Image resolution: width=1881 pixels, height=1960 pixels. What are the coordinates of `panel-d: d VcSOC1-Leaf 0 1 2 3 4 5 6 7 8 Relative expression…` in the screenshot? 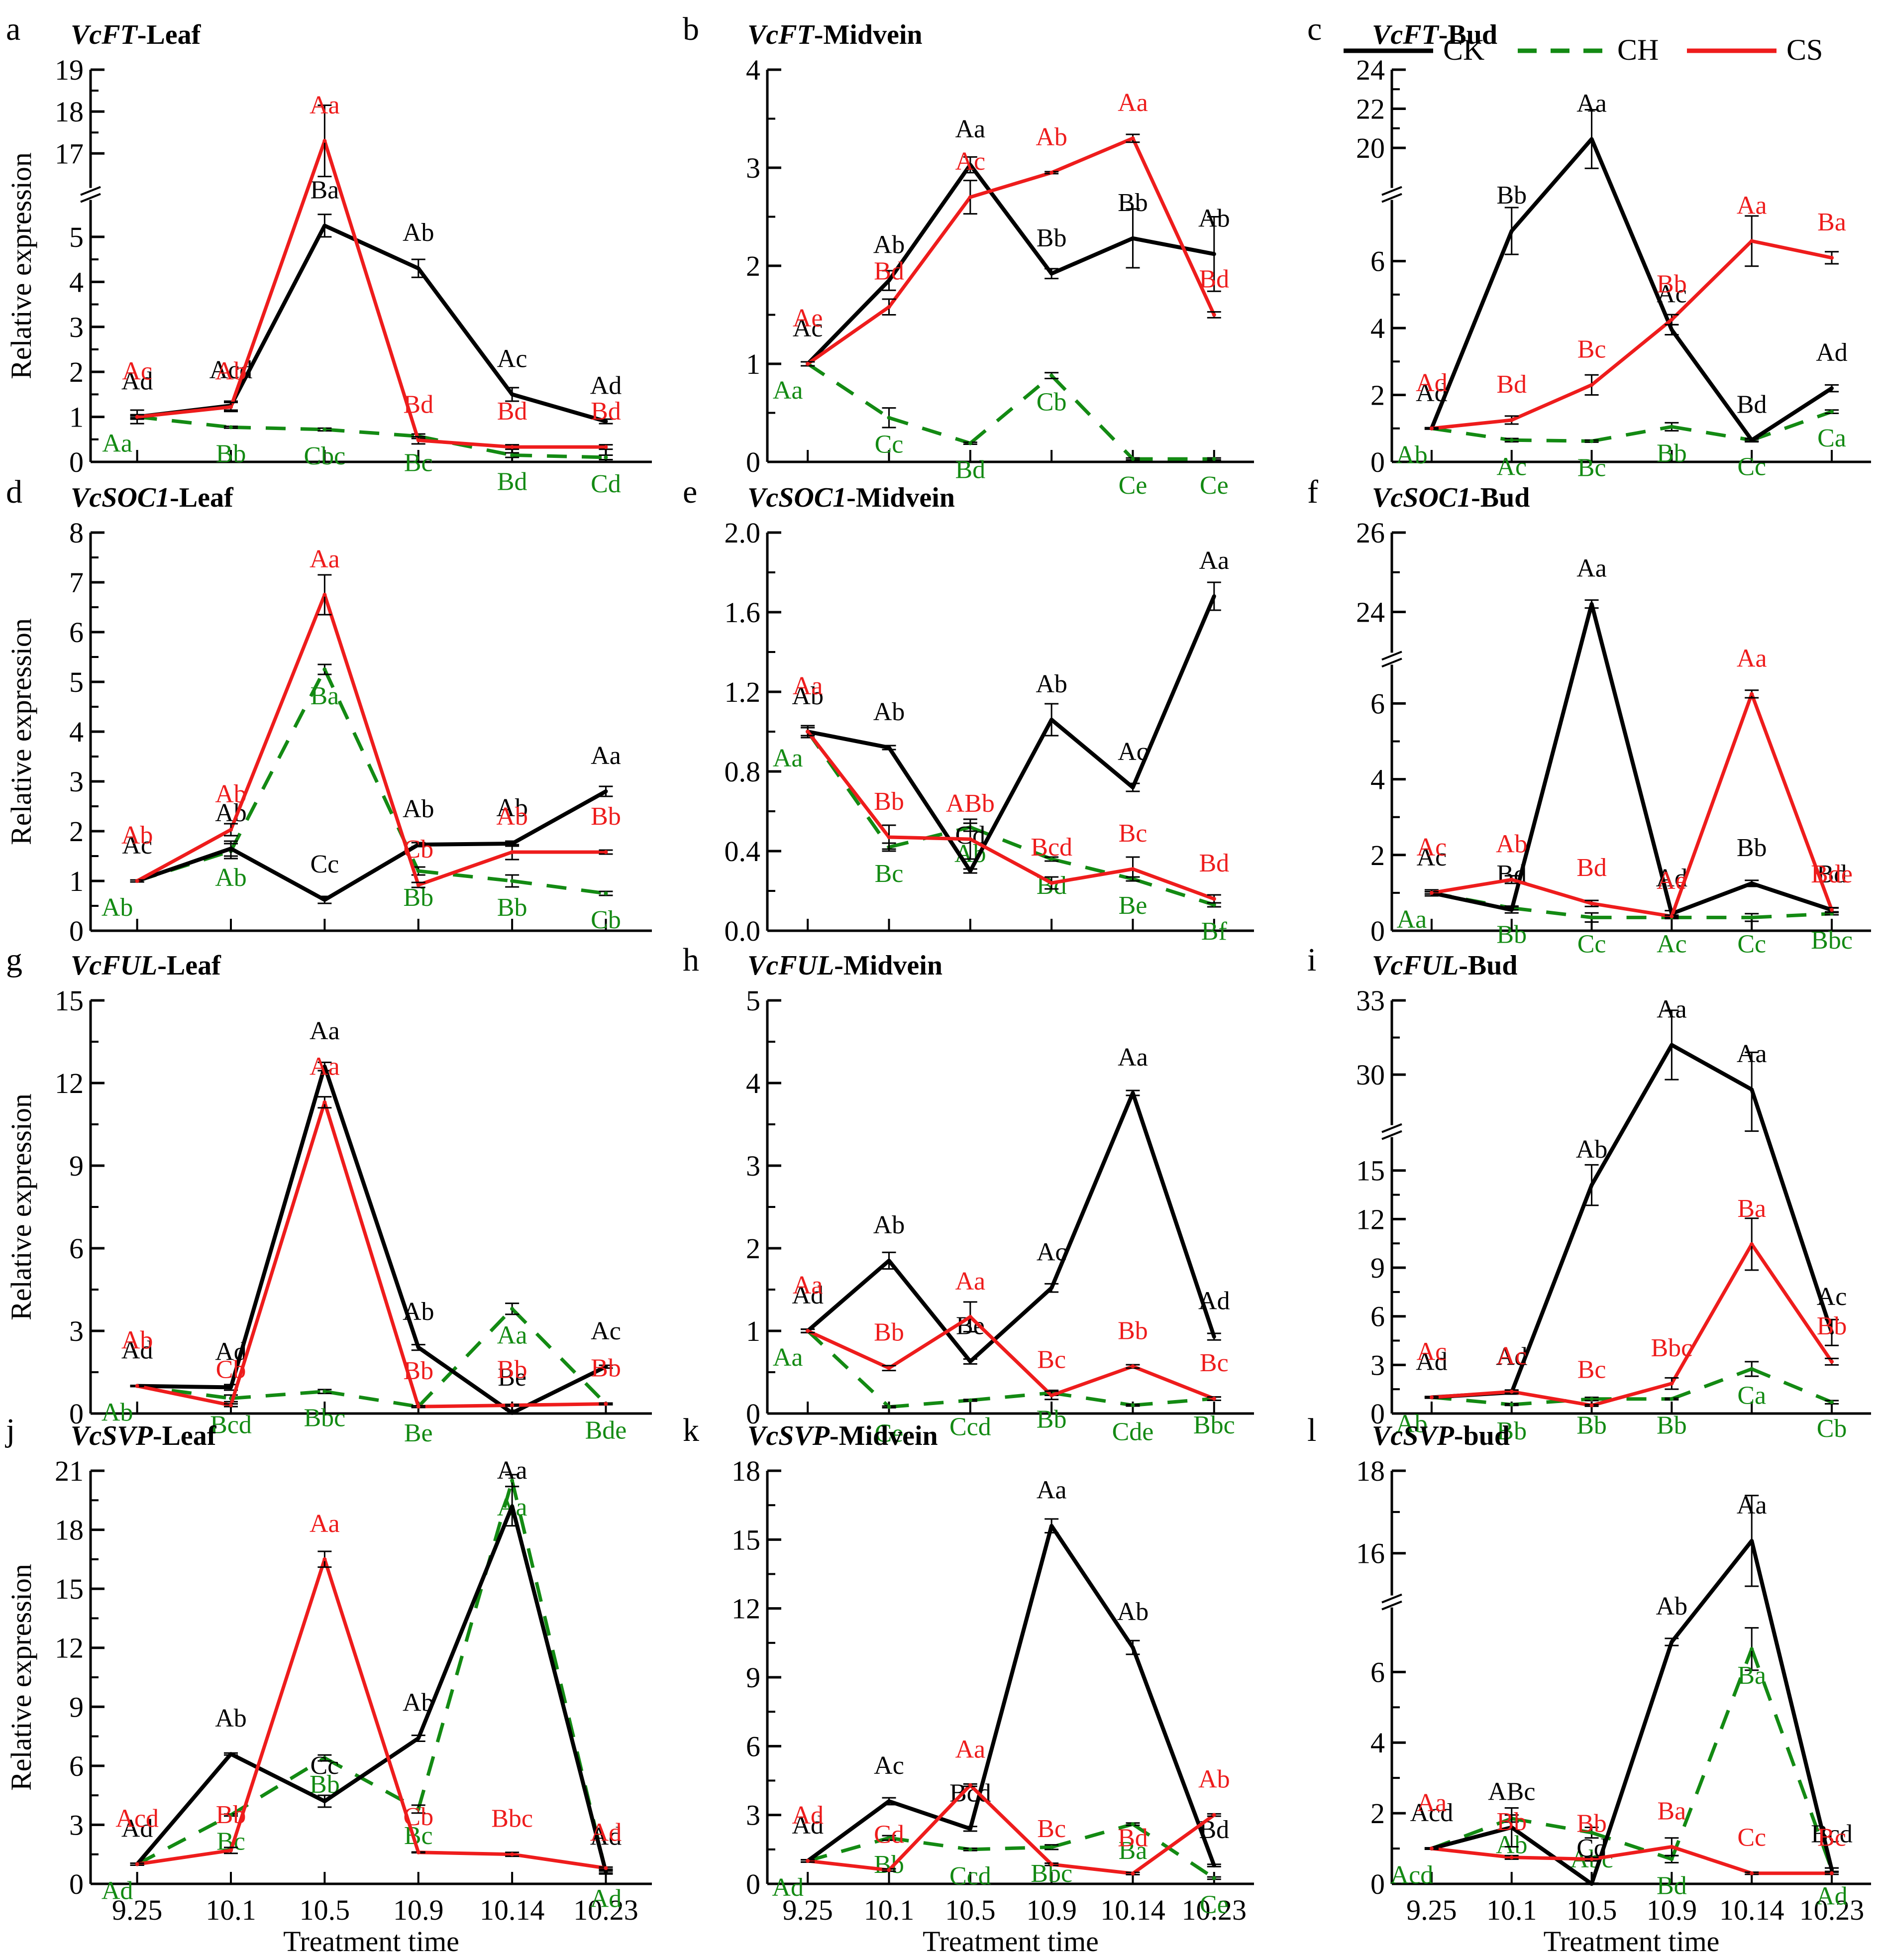 It's located at (328, 710).